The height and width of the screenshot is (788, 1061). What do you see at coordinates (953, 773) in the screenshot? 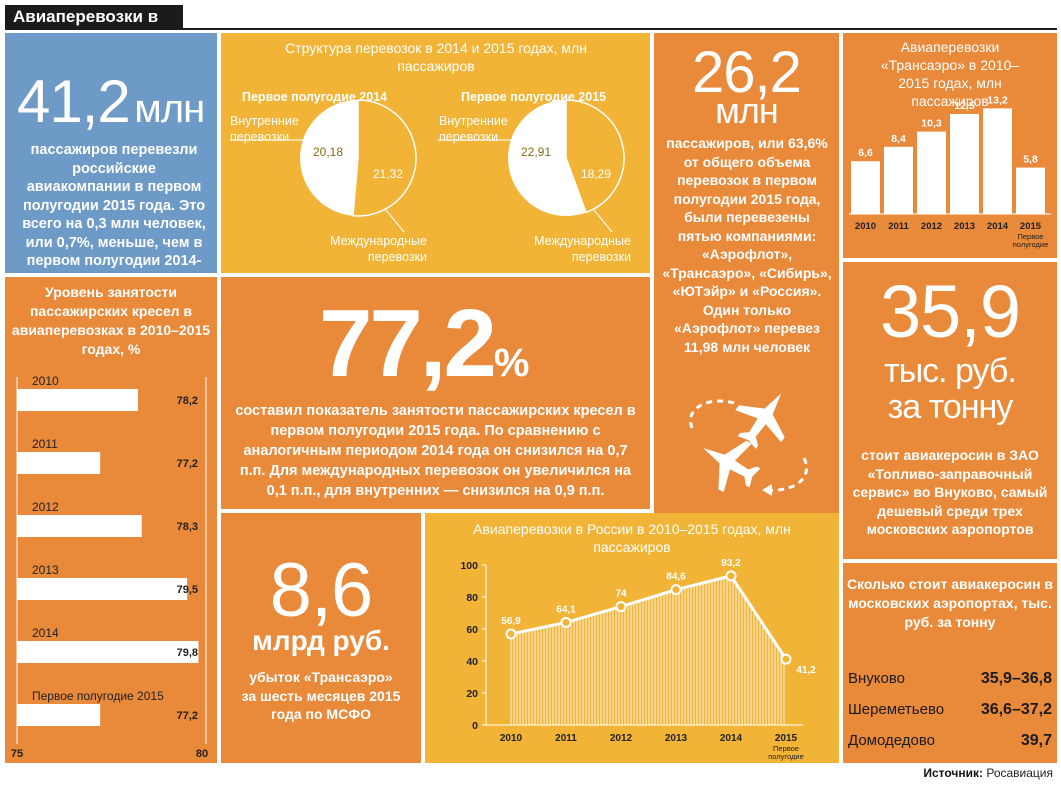
I see `source-label: Источник:` at bounding box center [953, 773].